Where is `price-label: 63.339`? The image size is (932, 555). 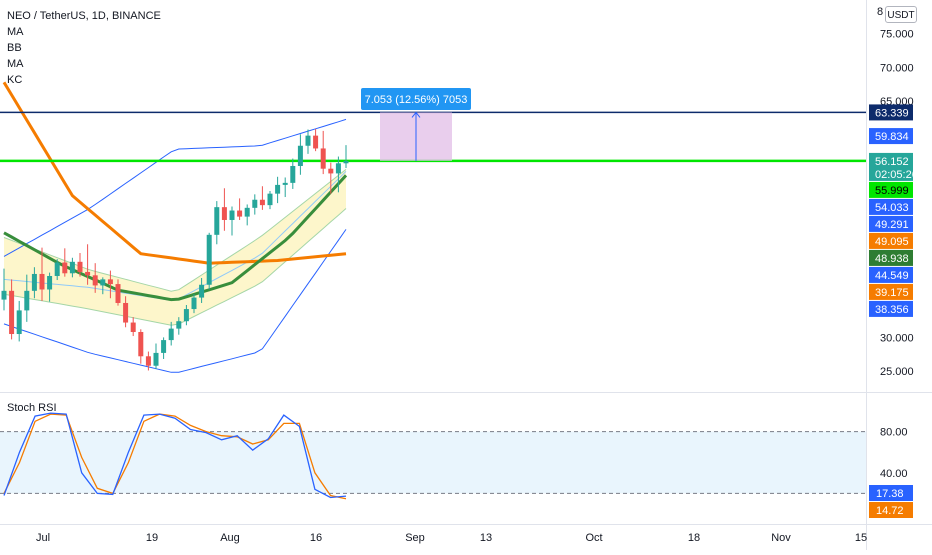 price-label: 63.339 is located at coordinates (892, 113).